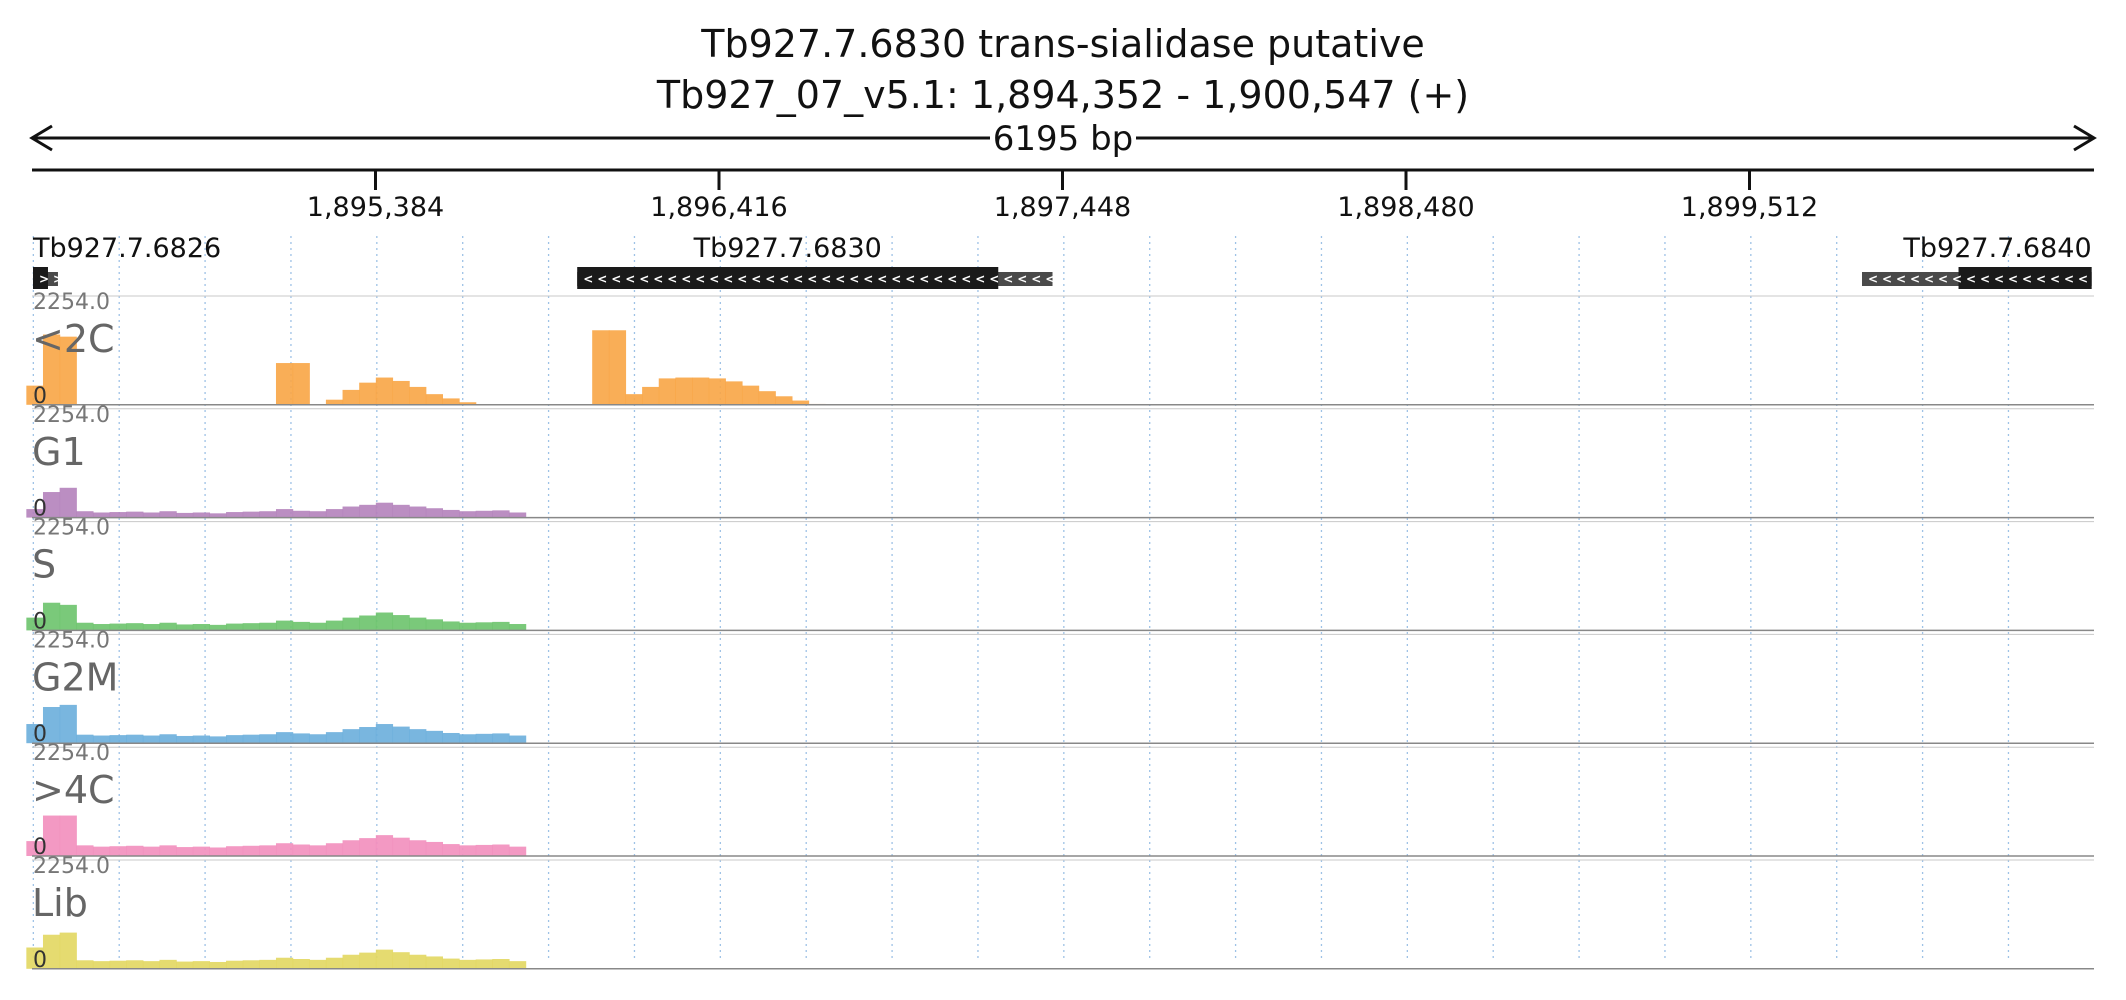 The width and height of the screenshot is (2126, 1000). What do you see at coordinates (73, 790) in the screenshot?
I see `track-name: >4C` at bounding box center [73, 790].